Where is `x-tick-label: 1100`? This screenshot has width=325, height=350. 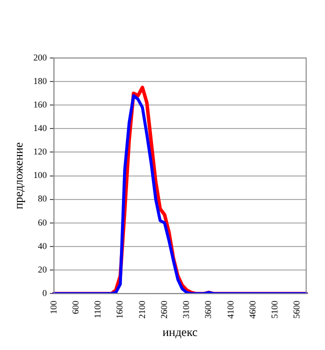
x-tick-label: 1100 is located at coordinates (97, 309).